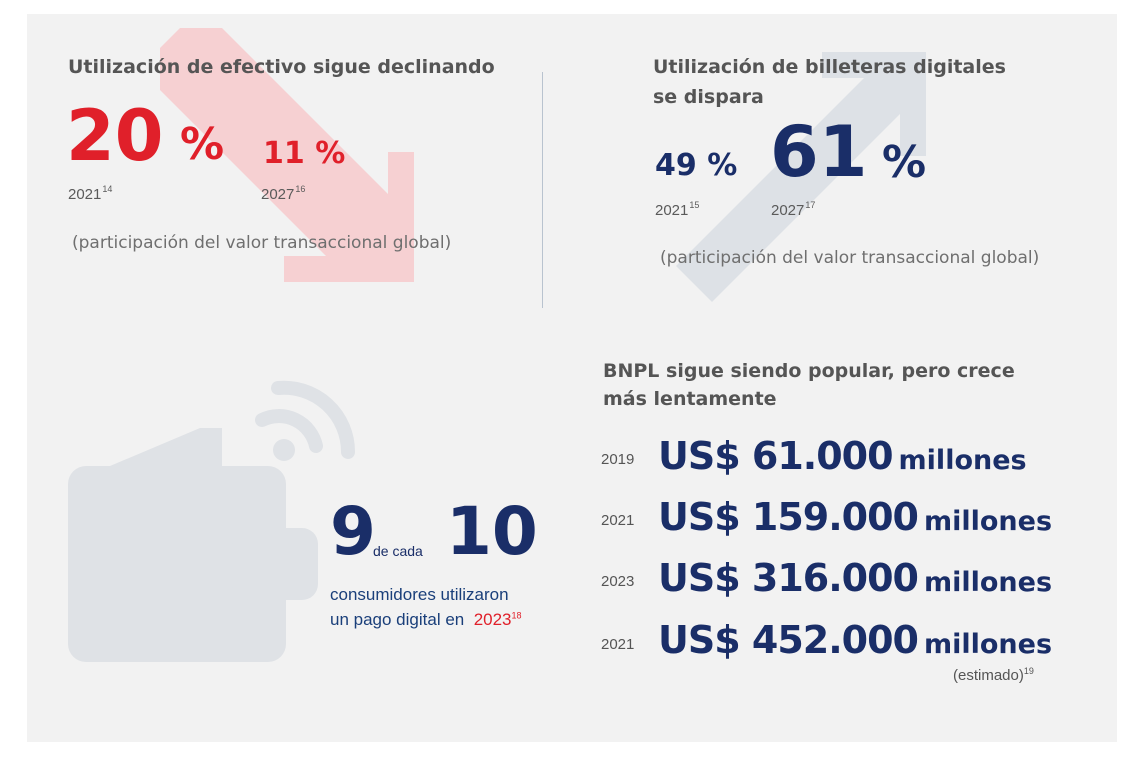  What do you see at coordinates (855, 640) in the screenshot?
I see `bnpl-amount-row: US$ 452.000 millones` at bounding box center [855, 640].